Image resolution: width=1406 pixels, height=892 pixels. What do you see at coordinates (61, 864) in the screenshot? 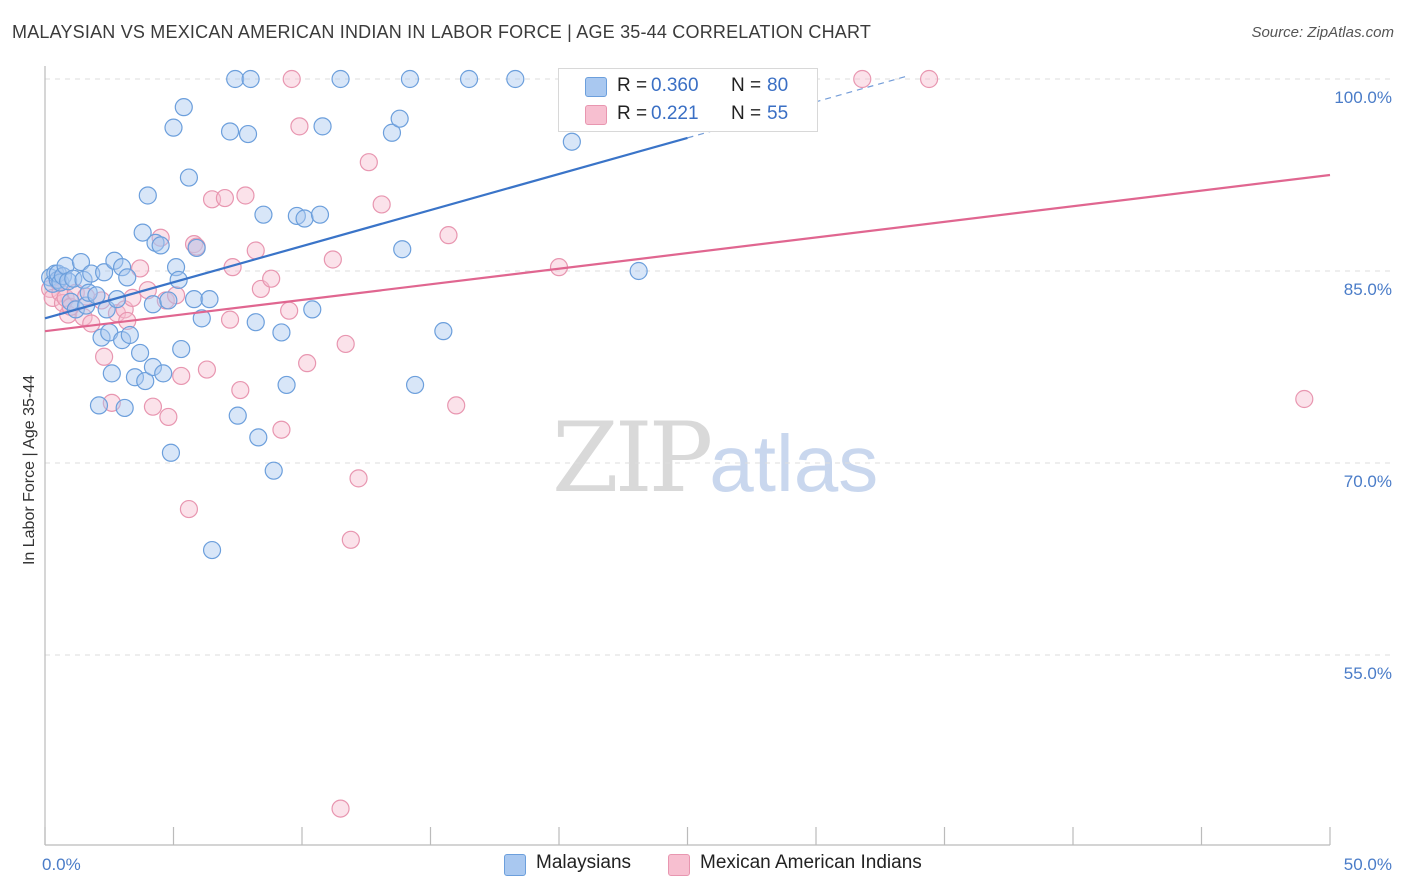
I see `x-tick-label-min: 0.0%` at bounding box center [61, 864].